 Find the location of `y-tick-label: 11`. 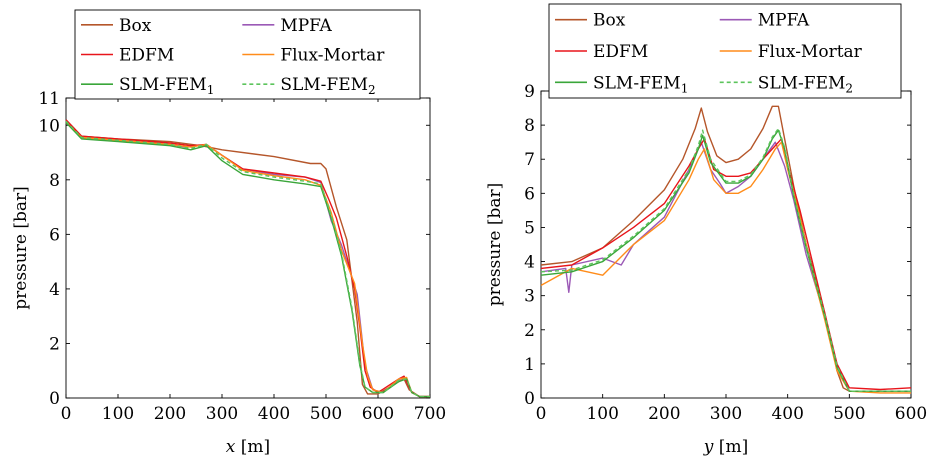

y-tick-label: 11 is located at coordinates (49, 99).